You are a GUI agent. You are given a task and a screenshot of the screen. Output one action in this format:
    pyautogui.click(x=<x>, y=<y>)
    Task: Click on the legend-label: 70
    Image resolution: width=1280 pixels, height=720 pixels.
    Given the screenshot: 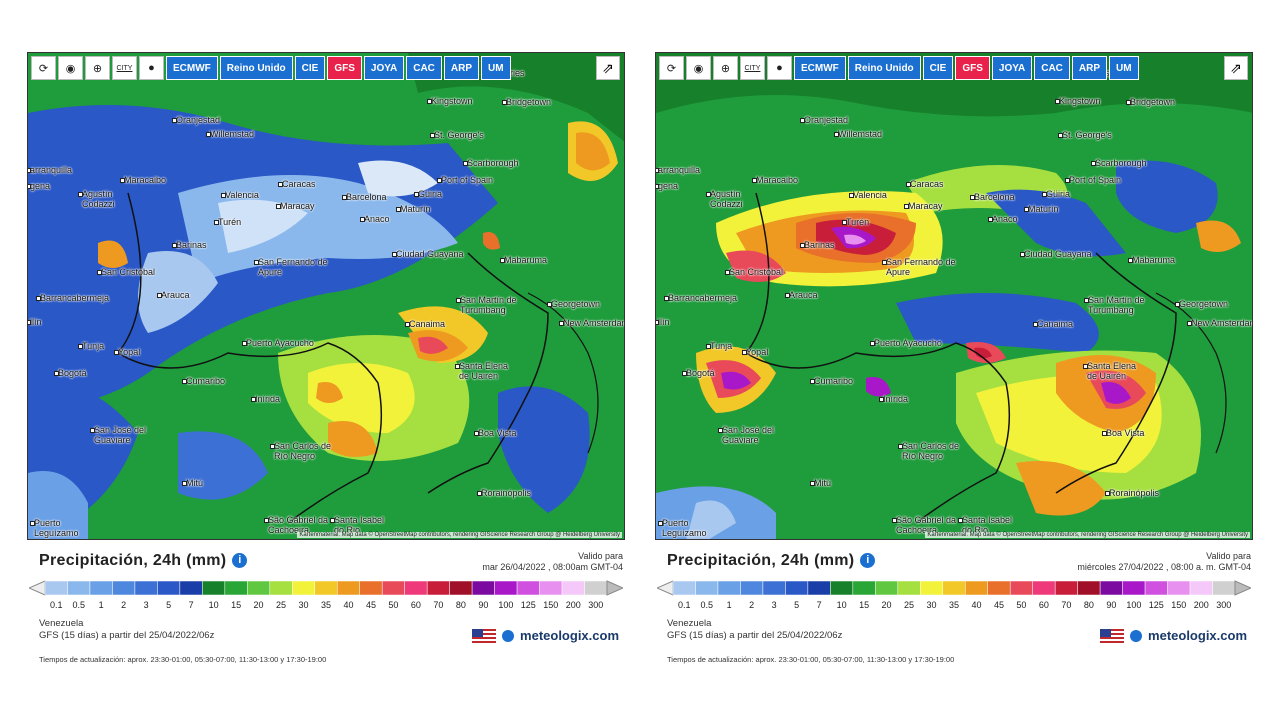 What is the action you would take?
    pyautogui.click(x=438, y=605)
    